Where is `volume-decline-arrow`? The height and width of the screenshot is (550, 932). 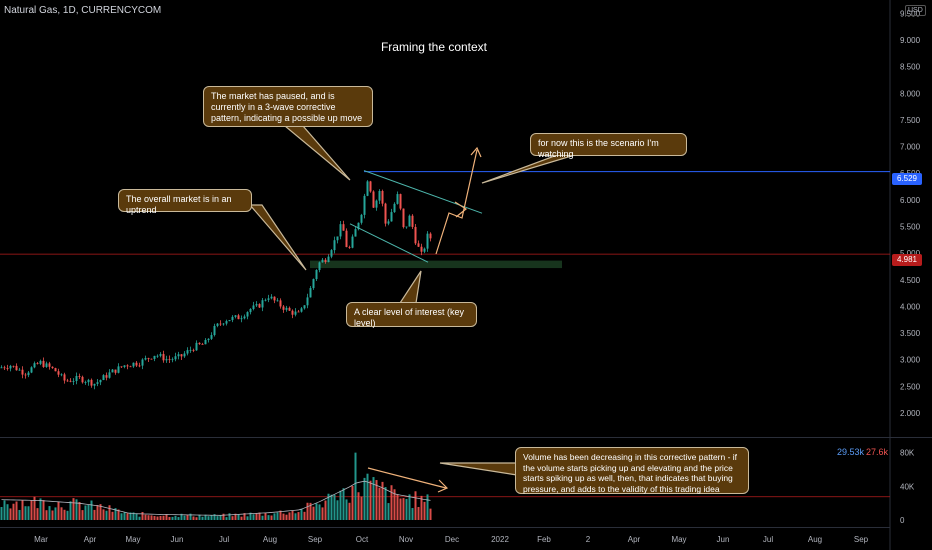 volume-decline-arrow is located at coordinates (407, 478).